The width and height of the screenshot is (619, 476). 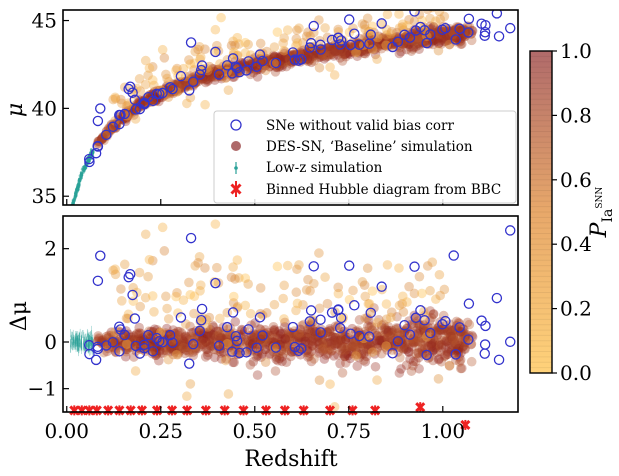 I want to click on legend-label-lowz-text: Low-z simulation, so click(x=324, y=168).